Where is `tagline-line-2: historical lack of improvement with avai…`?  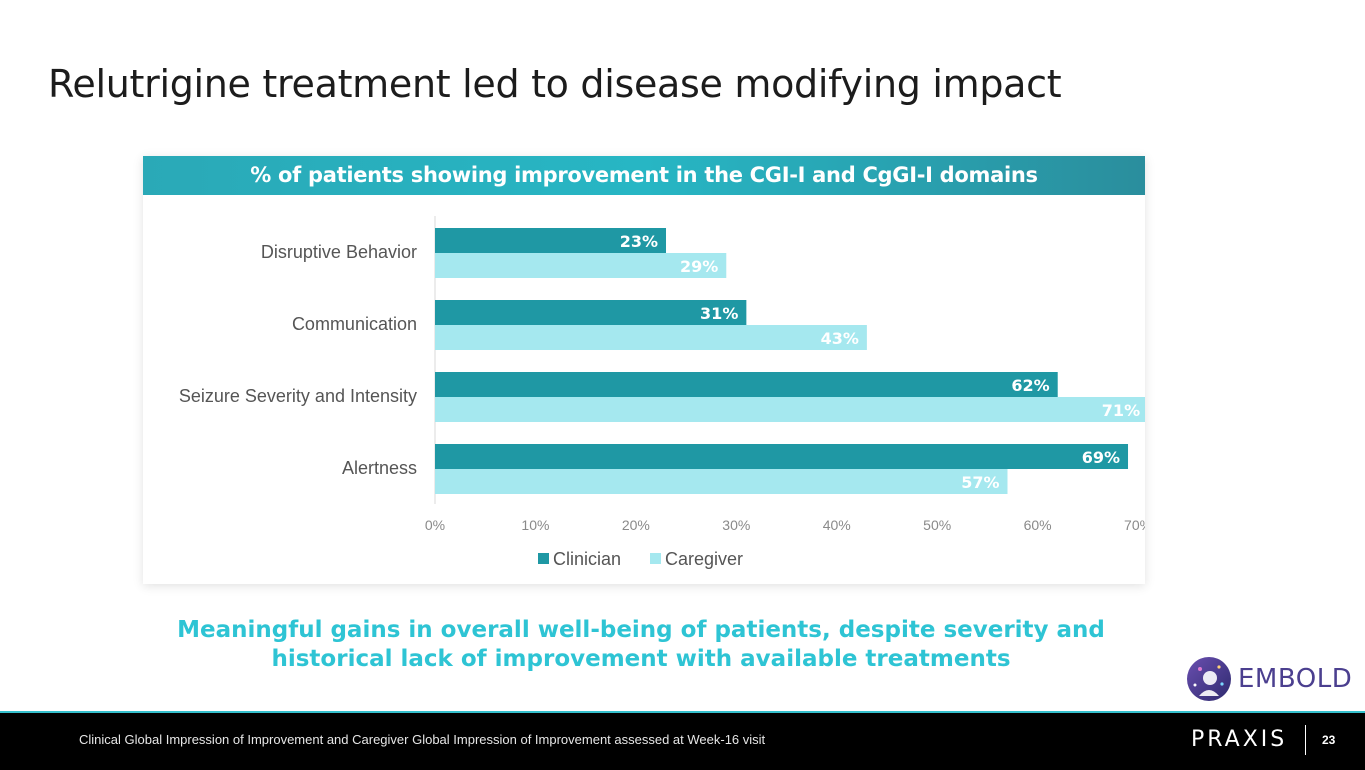
tagline-line-2: historical lack of improvement with avai… is located at coordinates (641, 659).